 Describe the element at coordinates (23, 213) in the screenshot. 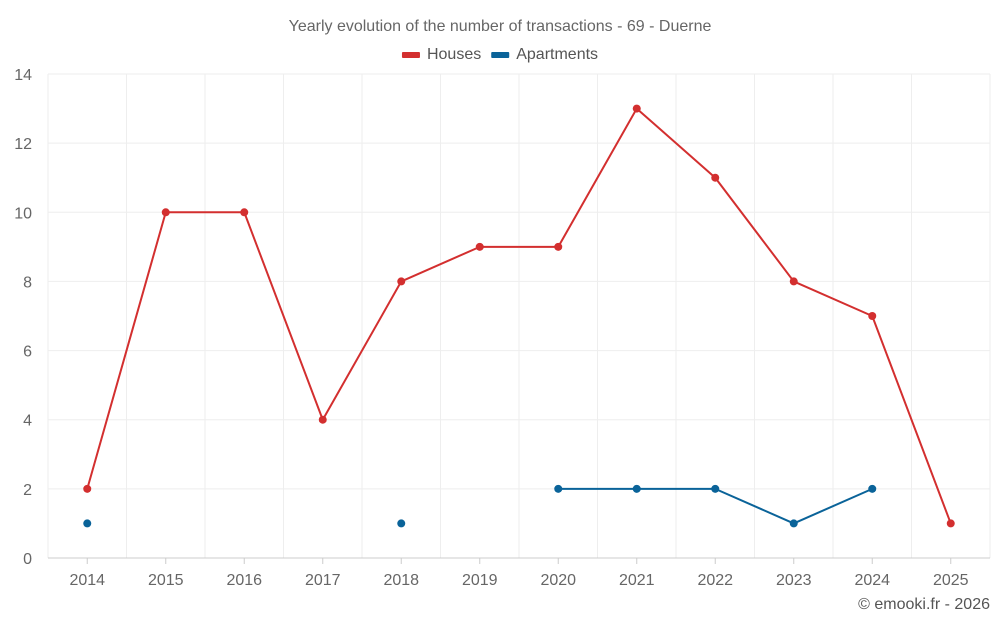

I see `y-tick-label: 10` at that location.